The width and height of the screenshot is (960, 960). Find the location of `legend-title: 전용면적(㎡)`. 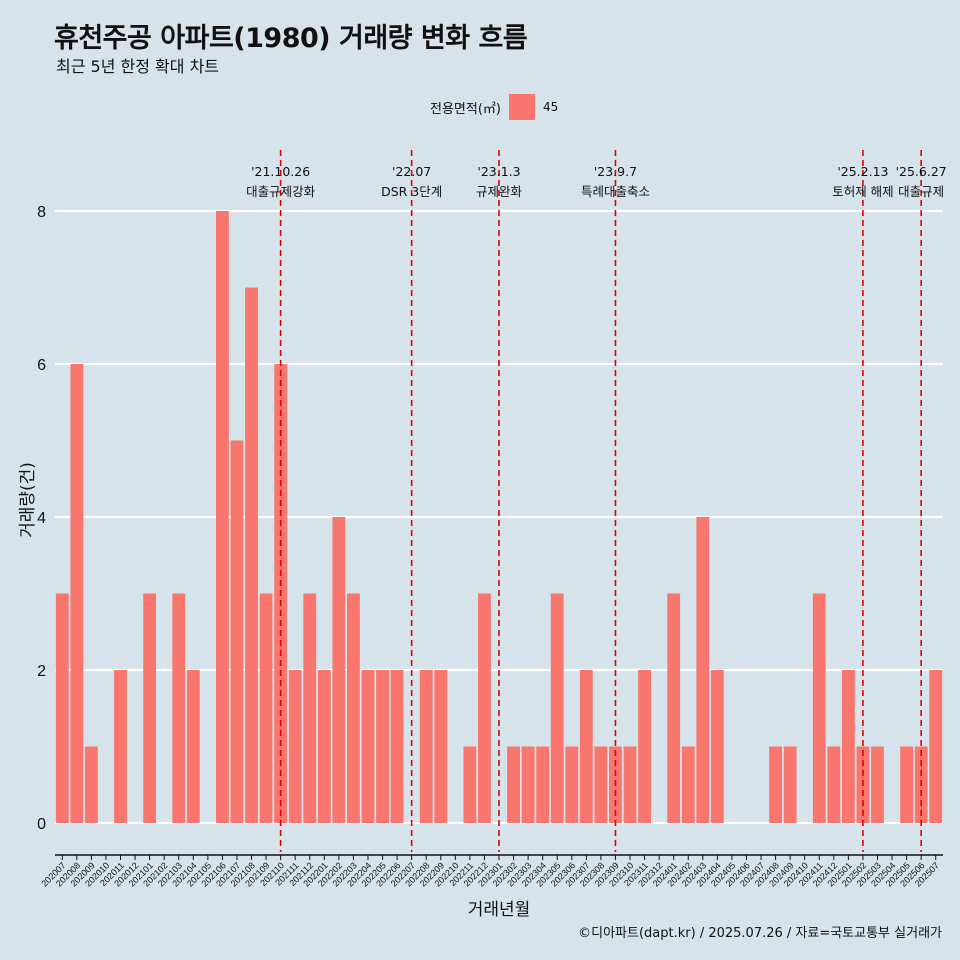

legend-title: 전용면적(㎡) is located at coordinates (465, 109).